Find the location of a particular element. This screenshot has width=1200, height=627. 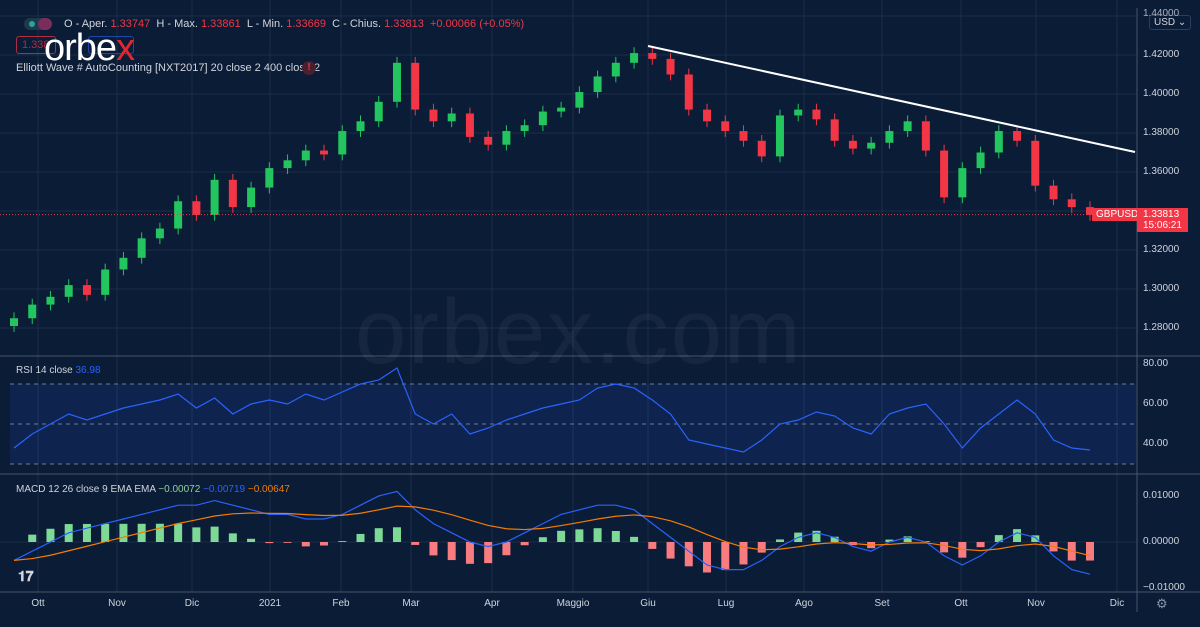

visibility-toggle is located at coordinates (38, 24).